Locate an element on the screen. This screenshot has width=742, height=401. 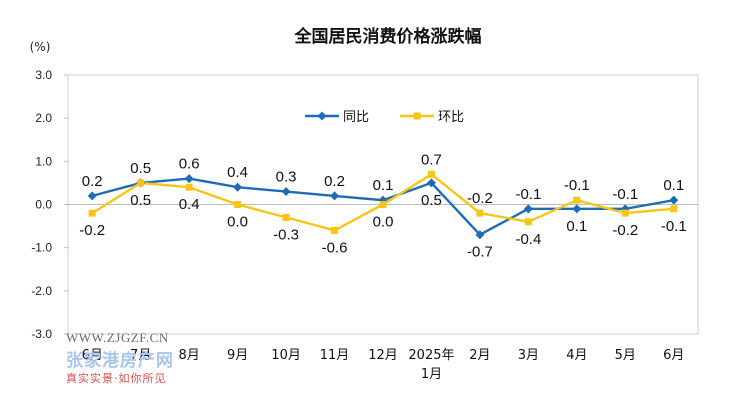
data-label: 0.3 is located at coordinates (286, 177).